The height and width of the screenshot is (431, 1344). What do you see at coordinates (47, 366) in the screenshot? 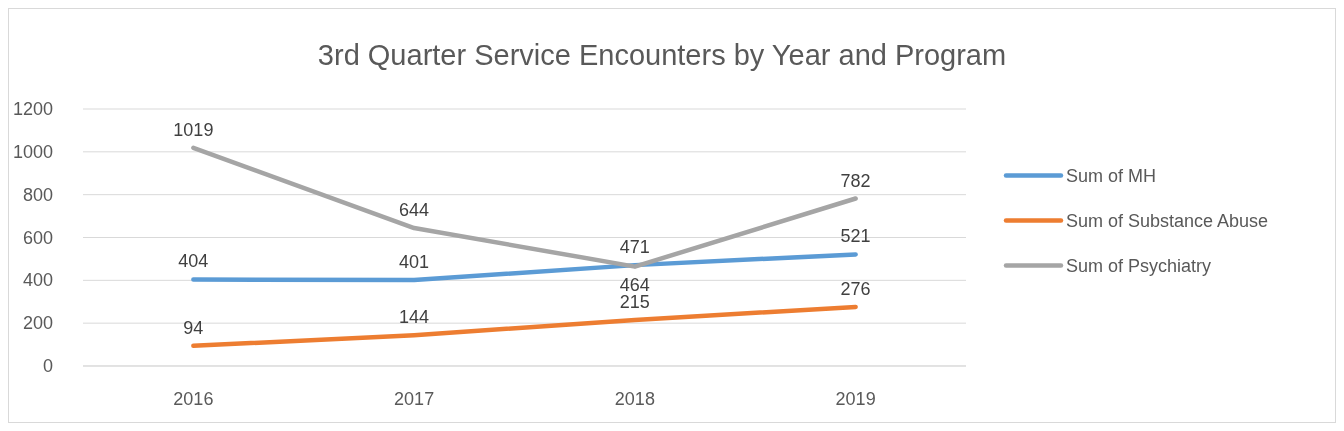
I see `y-tick-label: 0` at bounding box center [47, 366].